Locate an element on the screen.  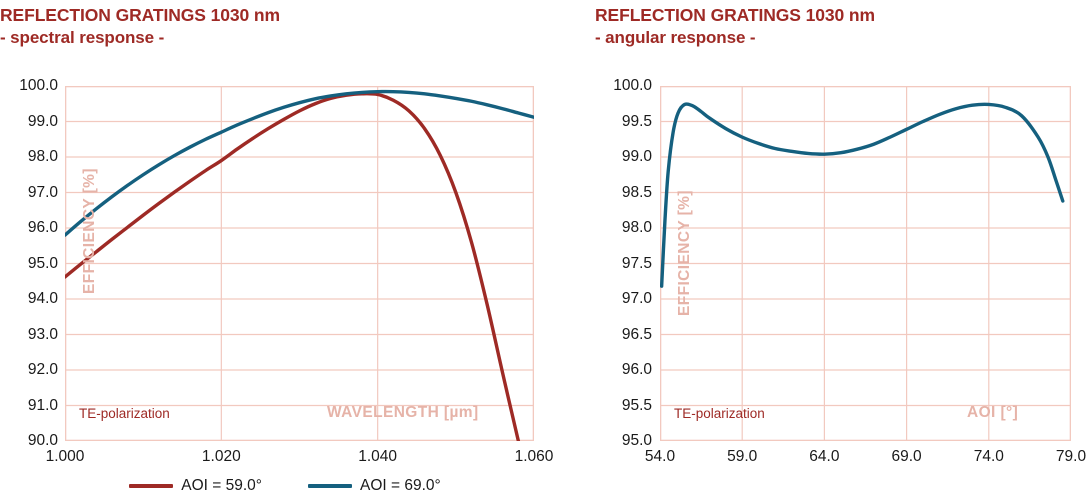
left-x-axis-tick-labels: 1.000 1.020 1.040 1.060 is located at coordinates (300, 457).